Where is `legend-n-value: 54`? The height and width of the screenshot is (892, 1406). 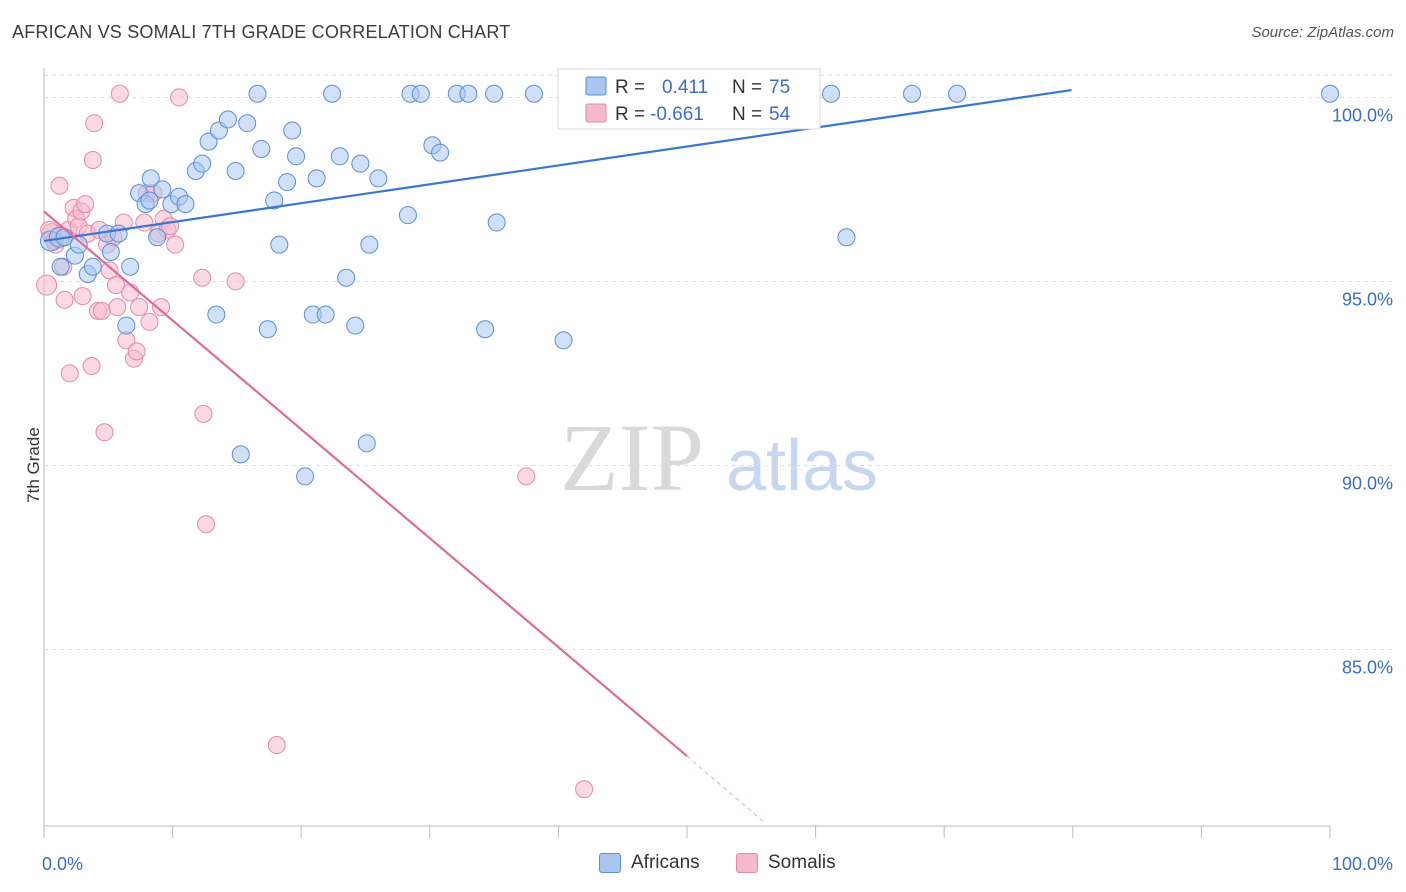
legend-n-value: 54 is located at coordinates (780, 114).